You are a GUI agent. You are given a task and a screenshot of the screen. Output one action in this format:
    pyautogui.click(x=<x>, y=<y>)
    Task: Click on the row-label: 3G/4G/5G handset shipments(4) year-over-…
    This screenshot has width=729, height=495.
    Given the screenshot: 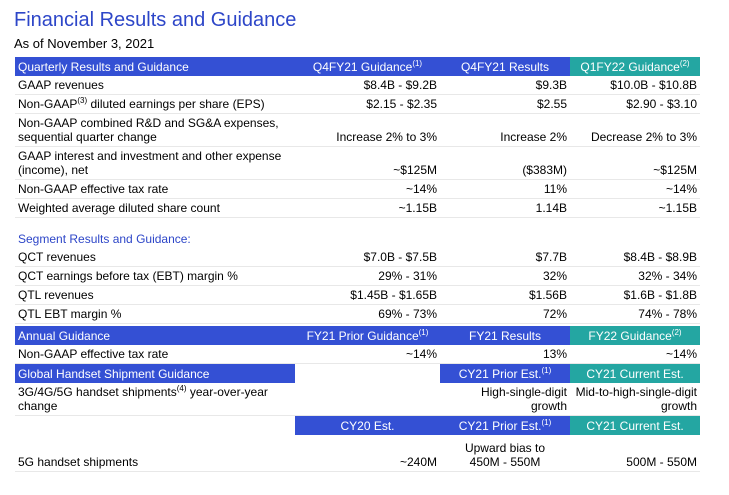 What is the action you would take?
    pyautogui.click(x=155, y=399)
    